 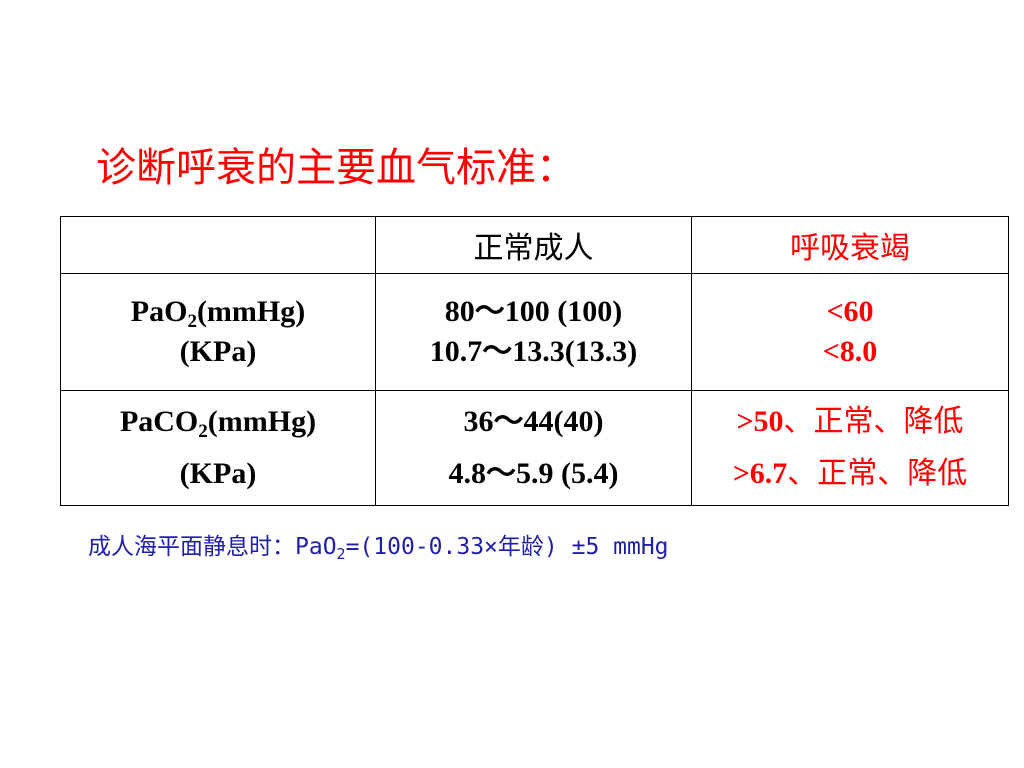 I want to click on header-cell-blank, so click(x=218, y=245).